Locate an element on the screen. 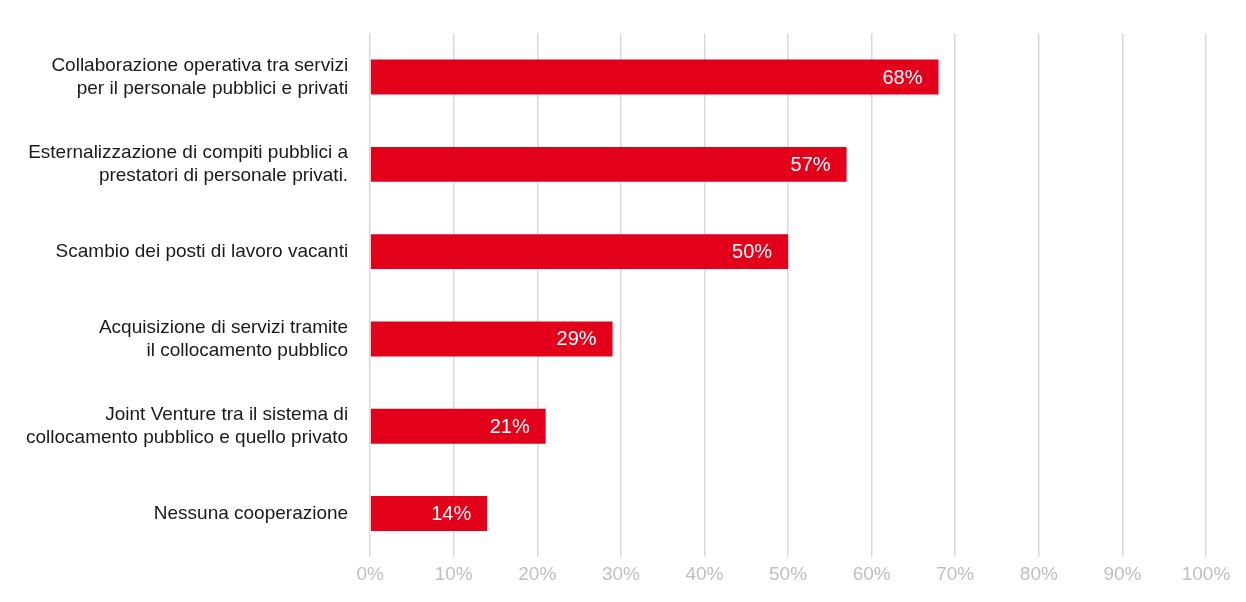 This screenshot has width=1246, height=602. data-label: 57% is located at coordinates (810, 163).